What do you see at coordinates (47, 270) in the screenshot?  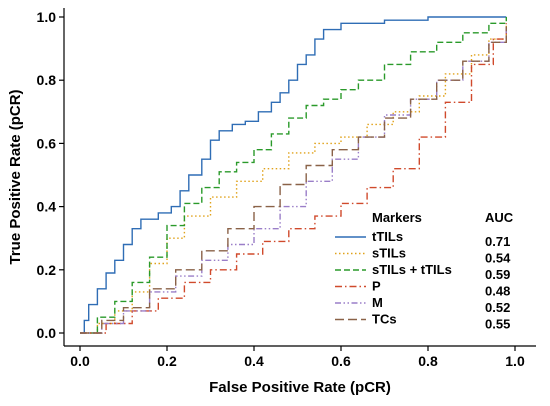 I see `y-tick-label: 0.2` at bounding box center [47, 270].